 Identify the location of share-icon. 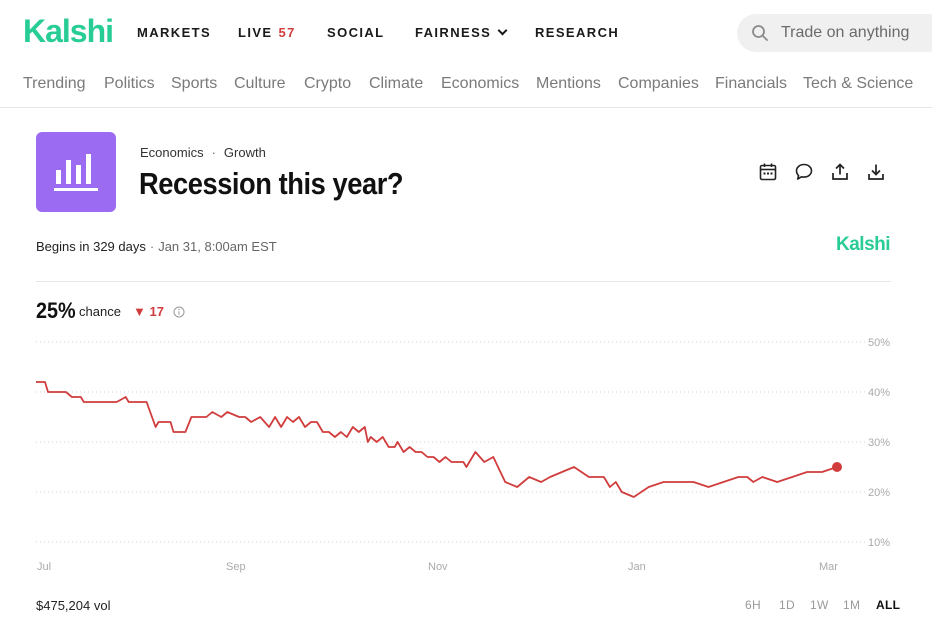
(840, 172).